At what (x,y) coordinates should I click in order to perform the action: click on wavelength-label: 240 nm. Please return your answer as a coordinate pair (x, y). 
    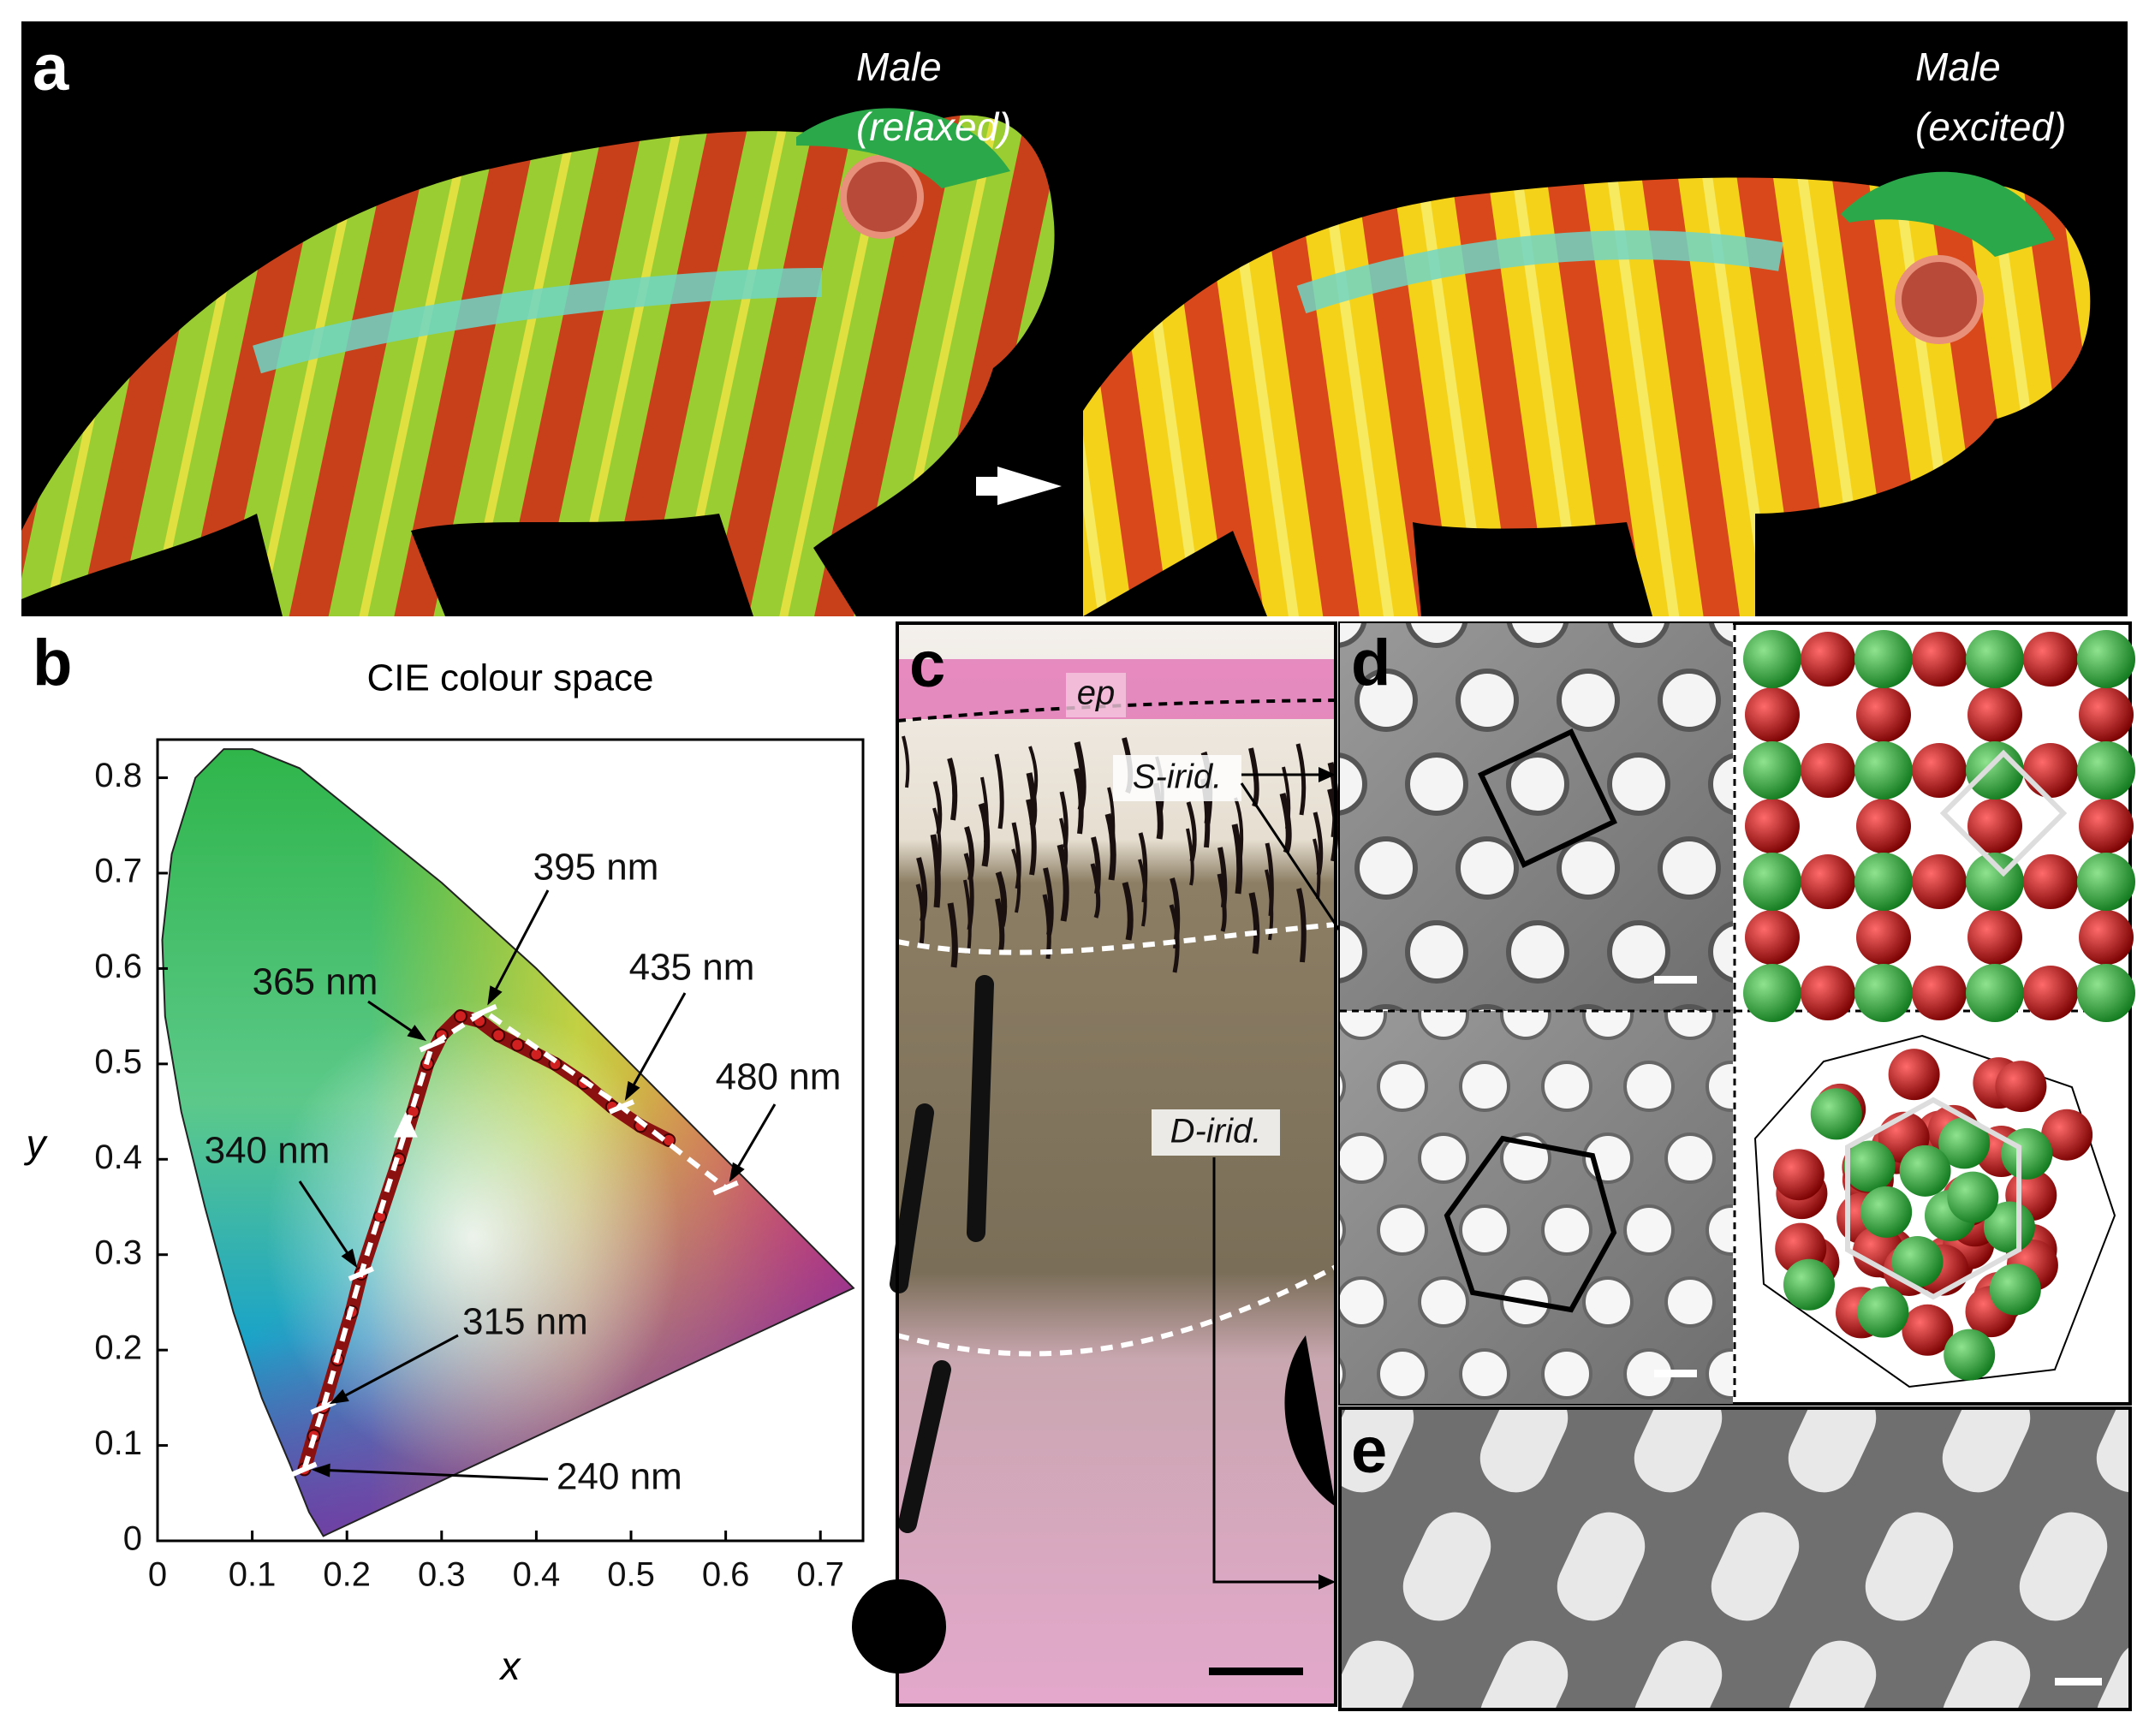
    Looking at the image, I should click on (619, 1477).